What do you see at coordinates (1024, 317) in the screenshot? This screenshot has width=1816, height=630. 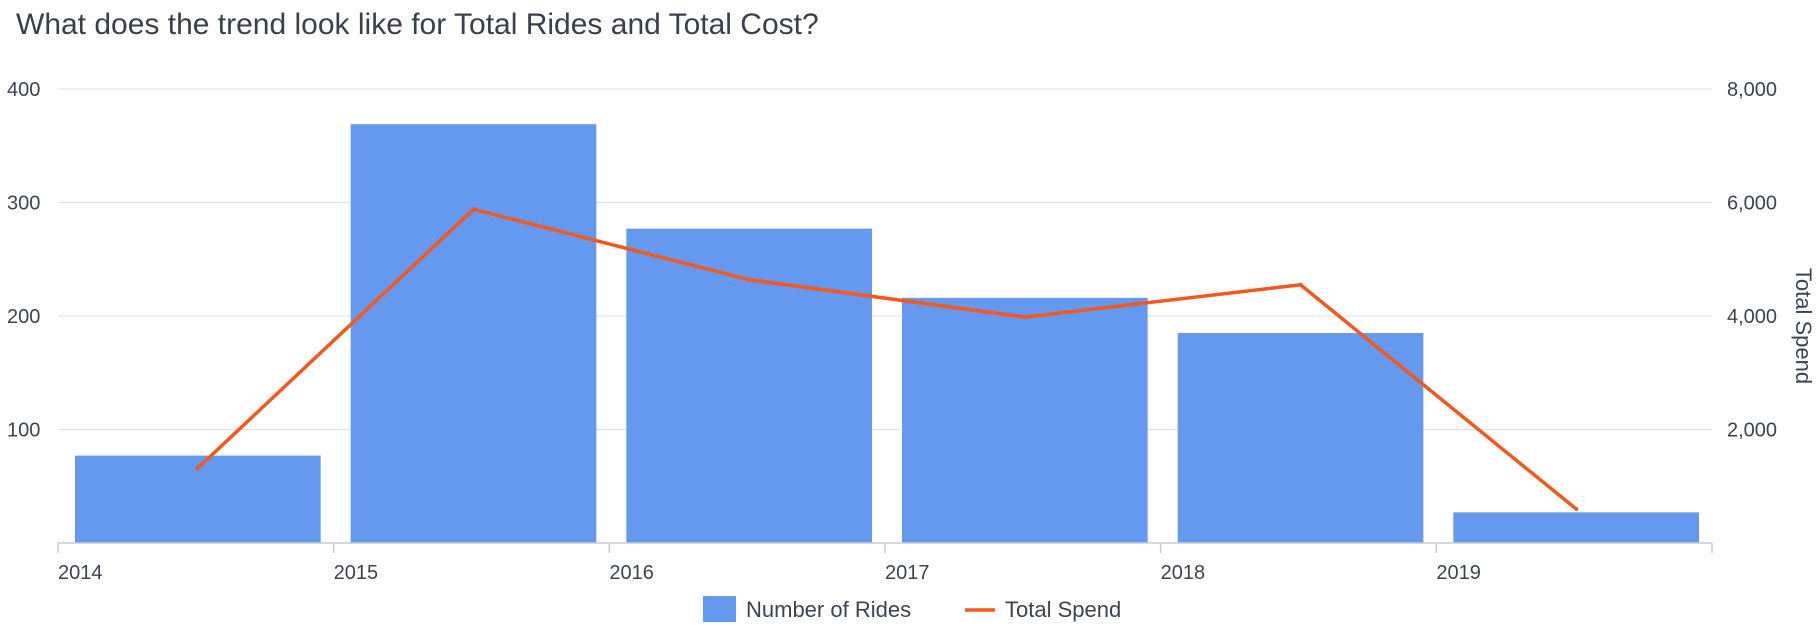 I see `line-point-2017` at bounding box center [1024, 317].